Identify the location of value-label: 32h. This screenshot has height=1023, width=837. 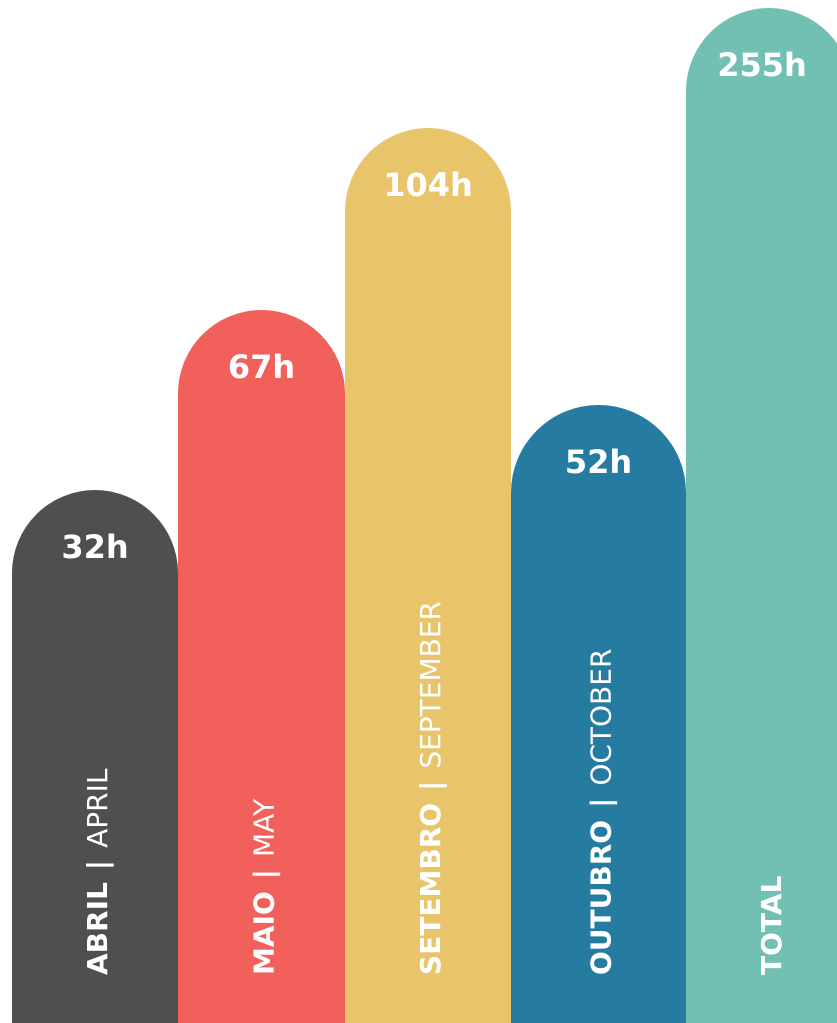
(94, 547).